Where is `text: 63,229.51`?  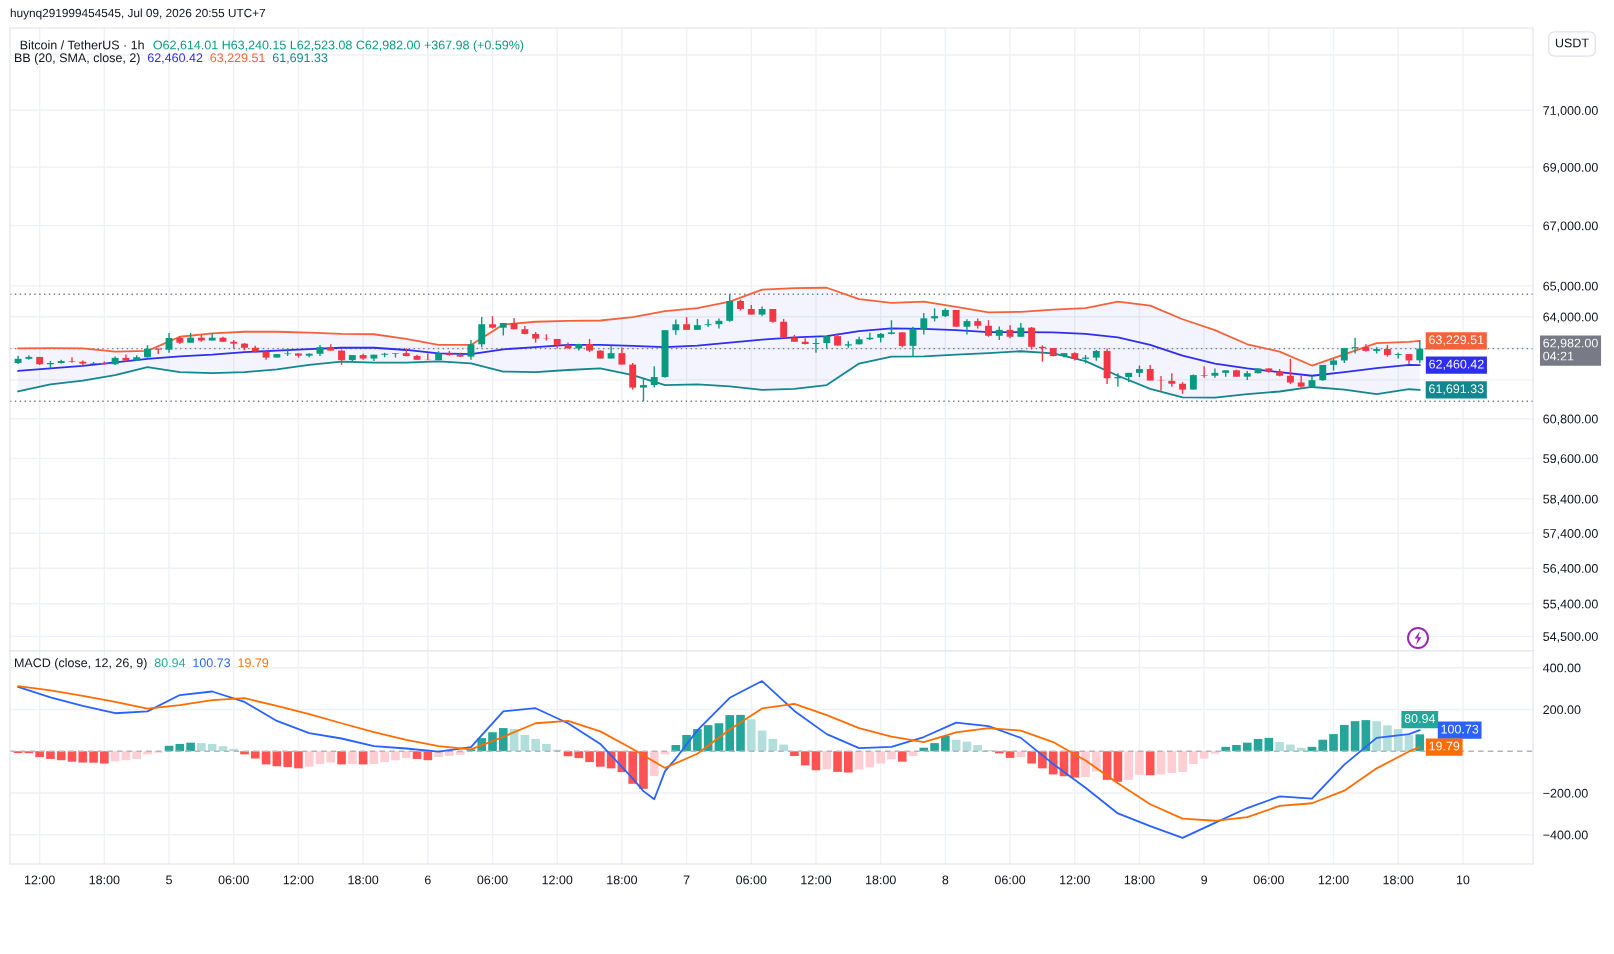 text: 63,229.51 is located at coordinates (237, 58).